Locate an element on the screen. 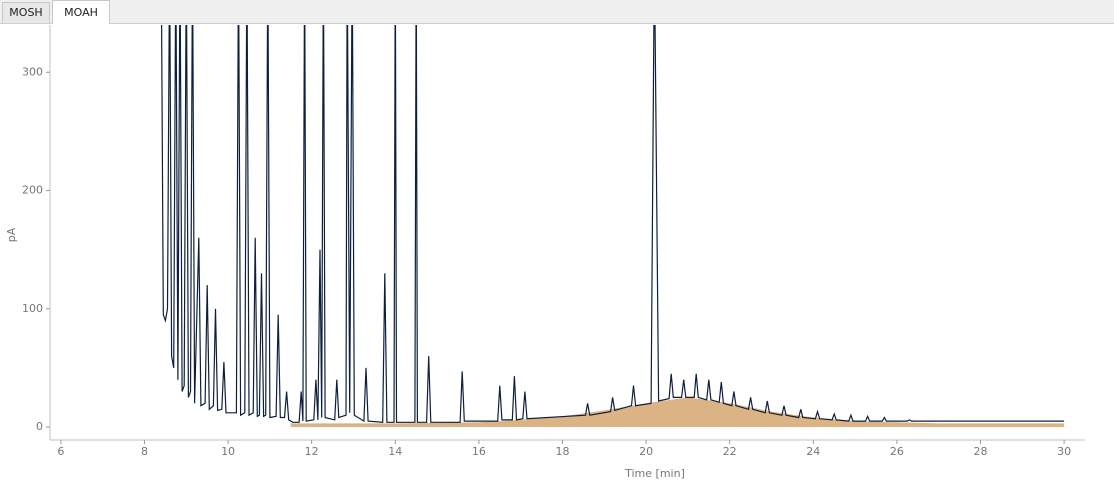  y-tick-label: 200 is located at coordinates (32, 190).